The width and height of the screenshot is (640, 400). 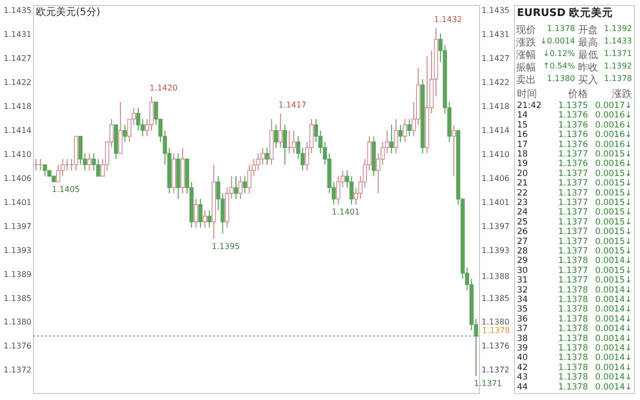 What do you see at coordinates (522, 173) in the screenshot?
I see `text: 20` at bounding box center [522, 173].